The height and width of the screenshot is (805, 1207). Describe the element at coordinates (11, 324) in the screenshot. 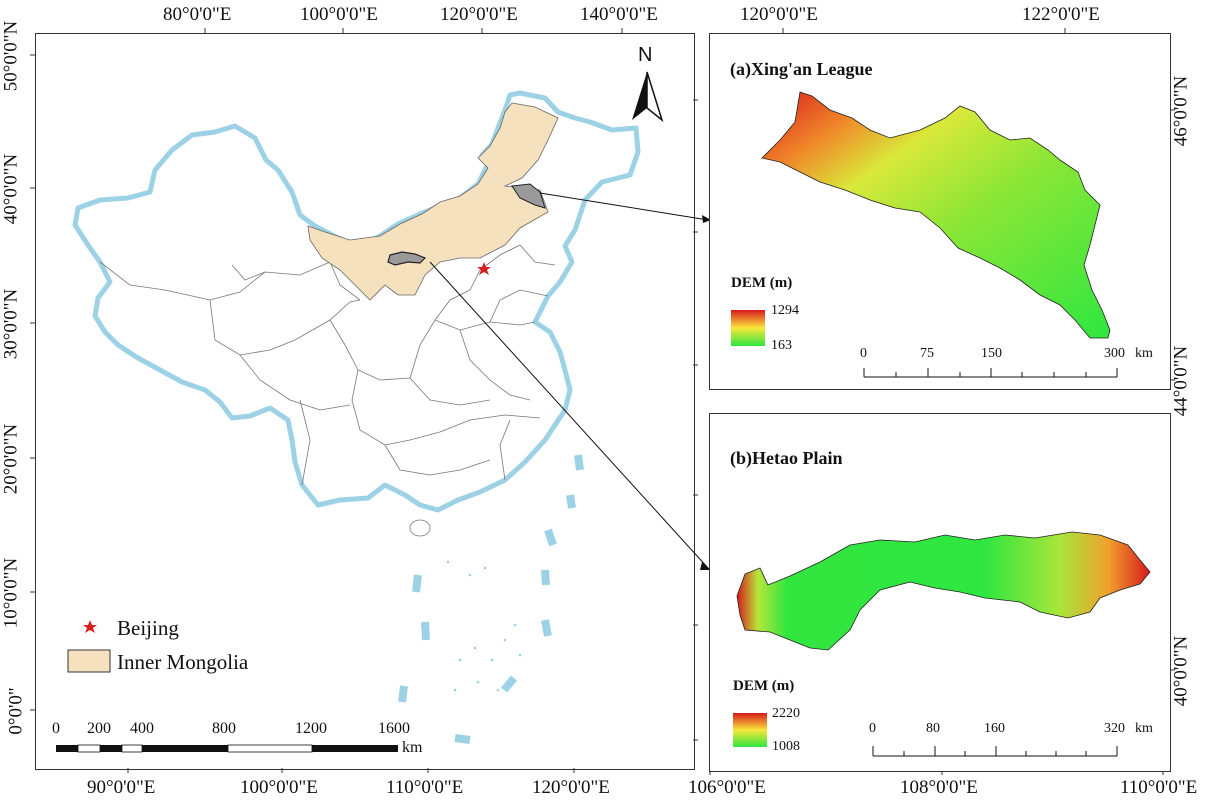

I see `left-lat-label-30: 30°0'0"N` at that location.